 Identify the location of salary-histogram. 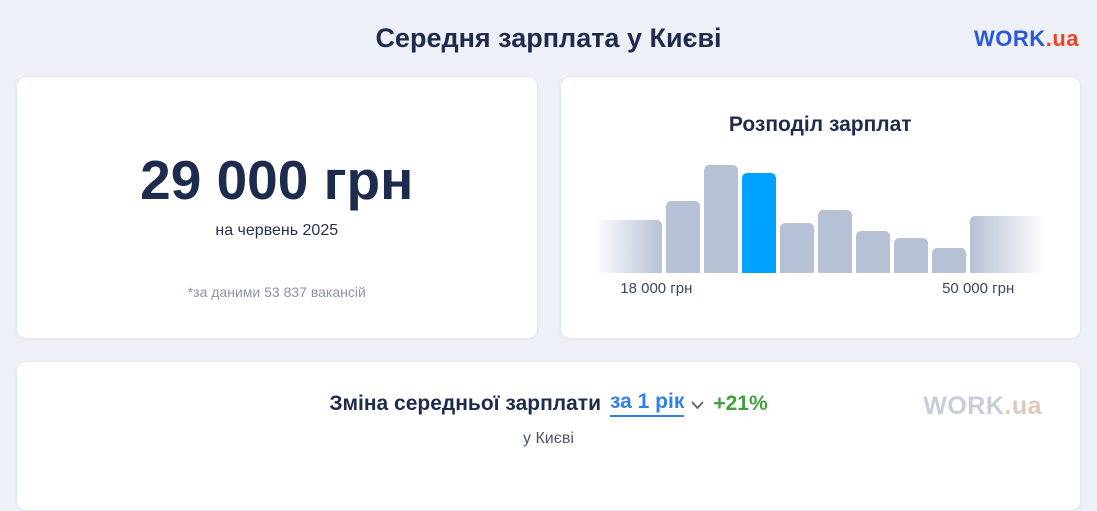
(820, 217).